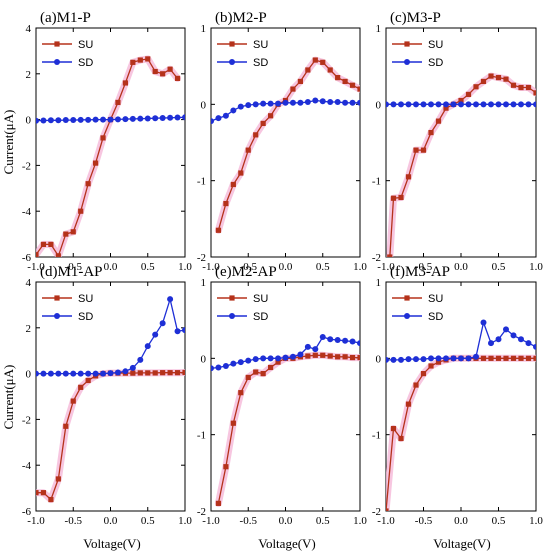 Image resolution: width=550 pixels, height=554 pixels. What do you see at coordinates (435, 299) in the screenshot?
I see `legend-su-label: SU` at bounding box center [435, 299].